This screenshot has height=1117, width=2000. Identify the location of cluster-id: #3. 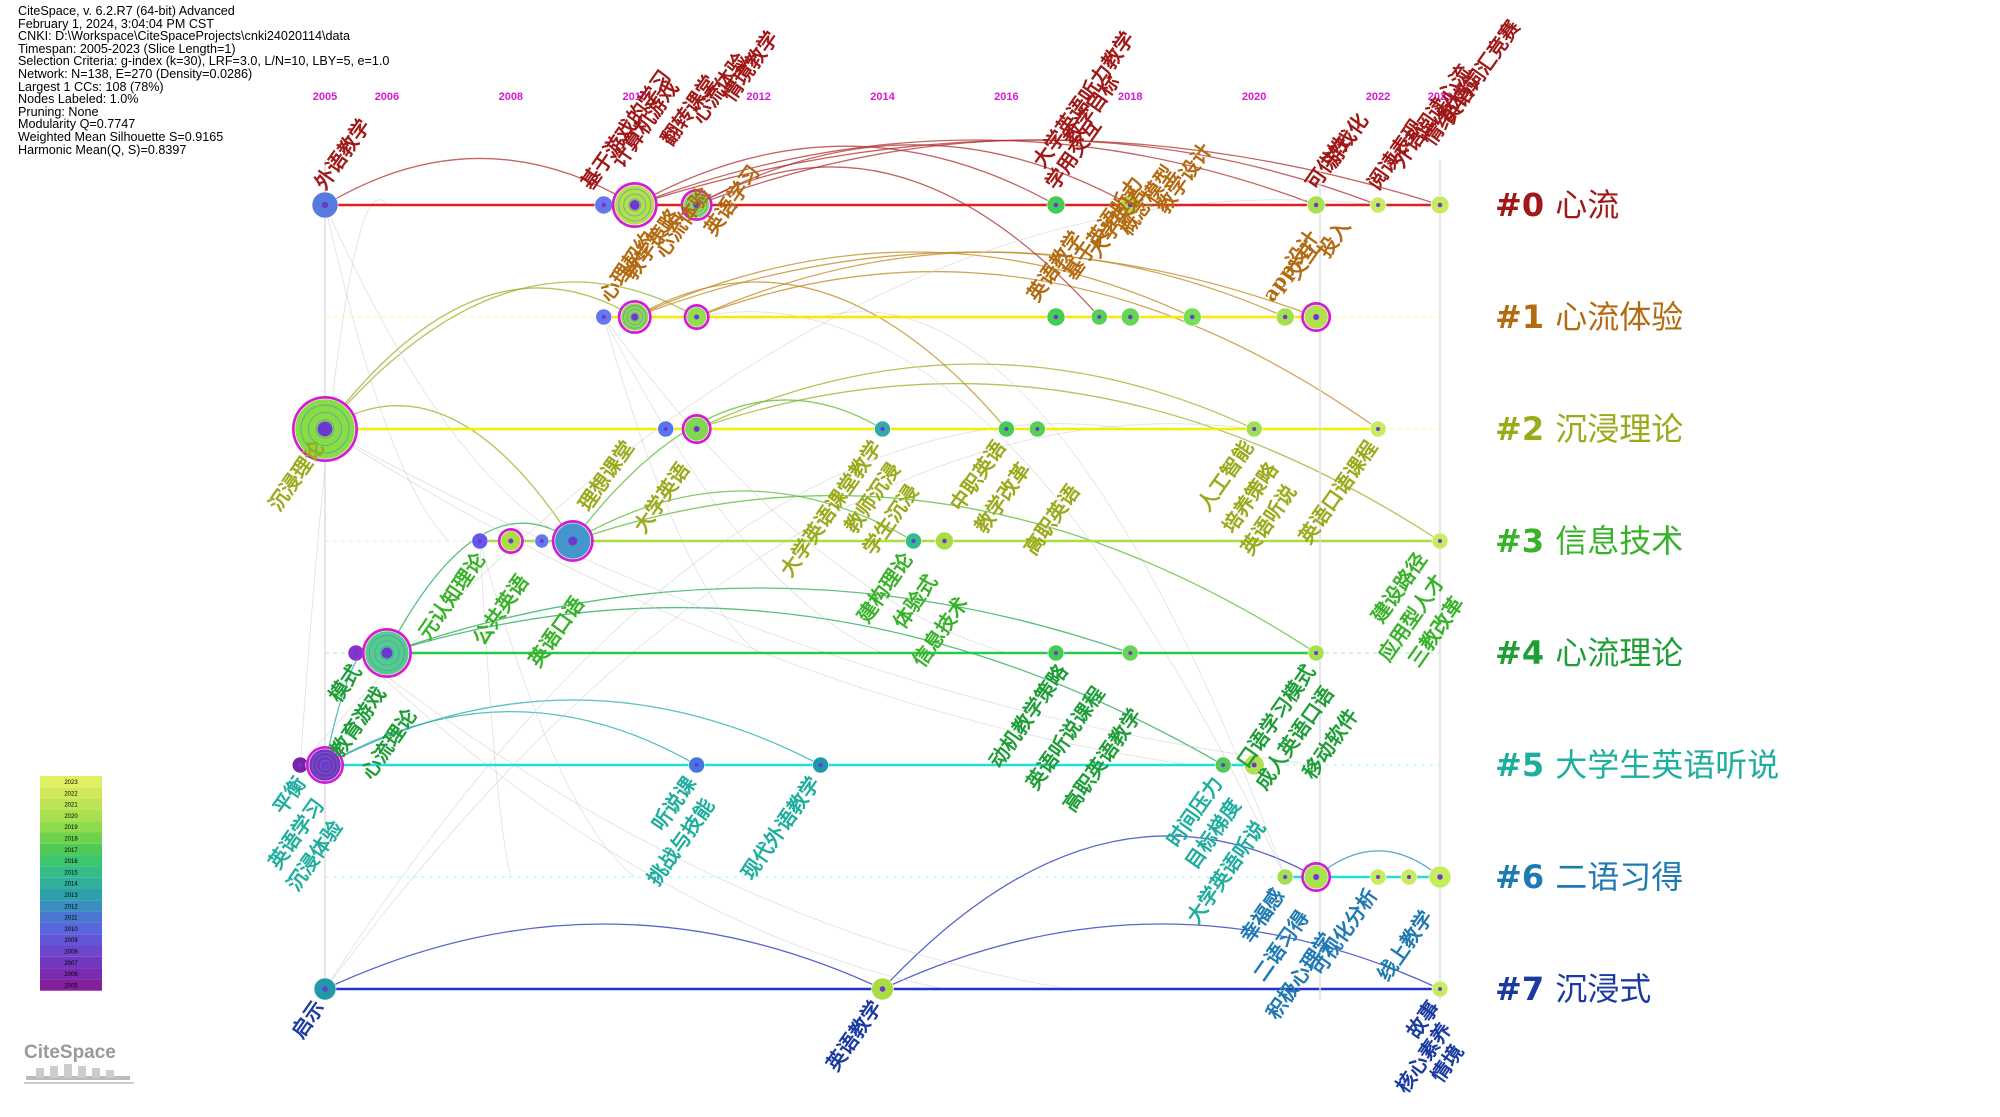
(1525, 541).